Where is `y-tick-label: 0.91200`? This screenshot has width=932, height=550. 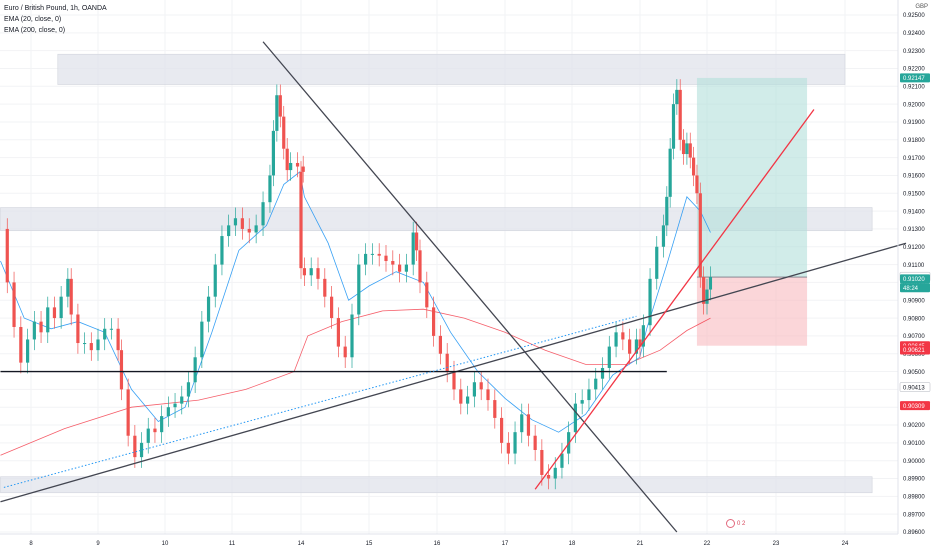 y-tick-label: 0.91200 is located at coordinates (914, 248).